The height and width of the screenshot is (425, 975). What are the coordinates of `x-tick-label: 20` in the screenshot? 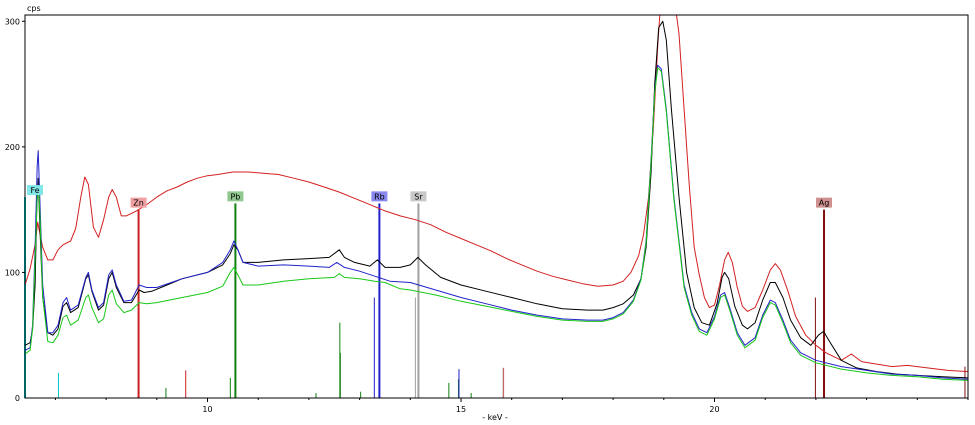 It's located at (714, 409).